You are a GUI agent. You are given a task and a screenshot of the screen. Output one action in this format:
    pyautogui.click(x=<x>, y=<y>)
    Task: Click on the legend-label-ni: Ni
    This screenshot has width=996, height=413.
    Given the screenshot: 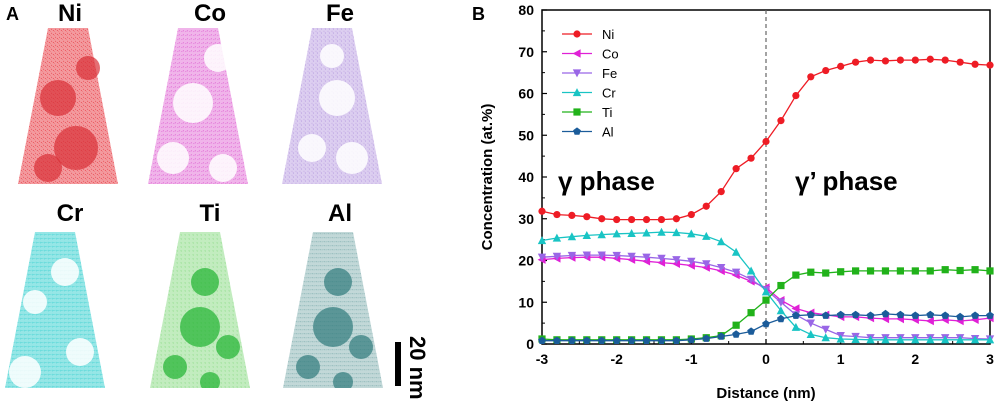 What is the action you would take?
    pyautogui.click(x=608, y=34)
    